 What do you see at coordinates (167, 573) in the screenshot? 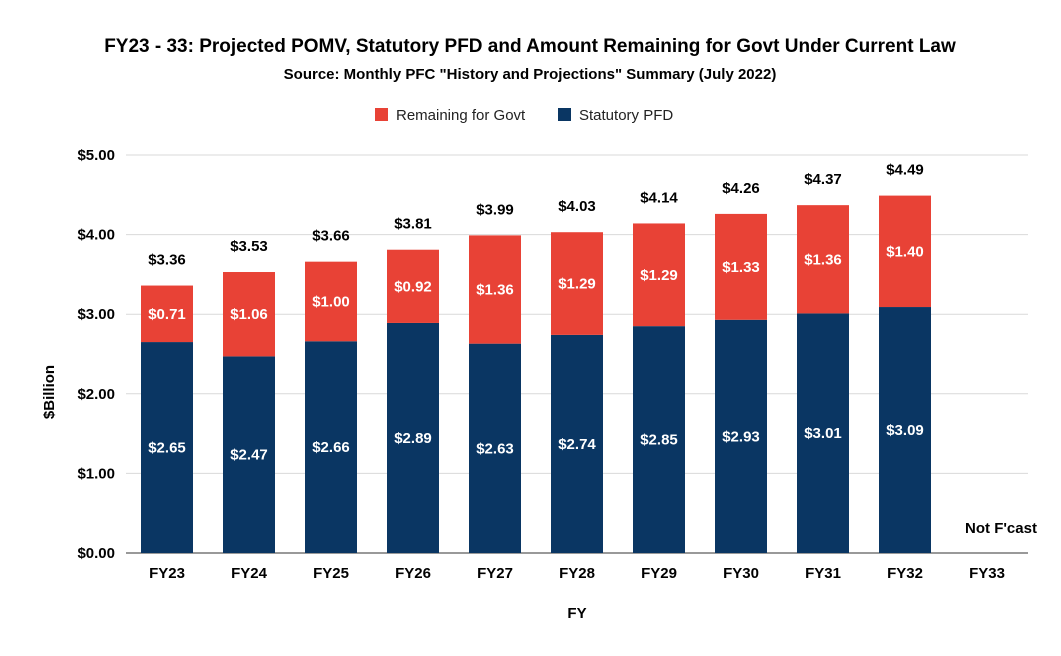
I see `x-tick-label: FY23` at bounding box center [167, 573].